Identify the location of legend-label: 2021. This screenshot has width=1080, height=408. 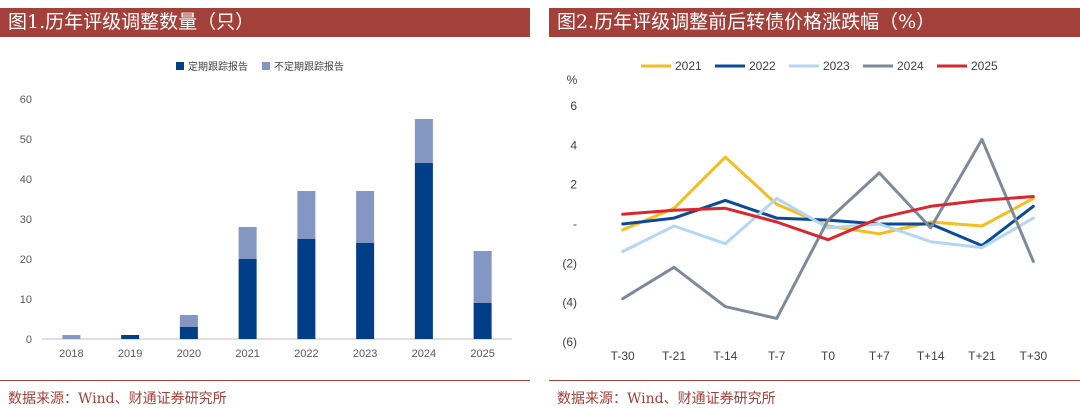
(688, 66).